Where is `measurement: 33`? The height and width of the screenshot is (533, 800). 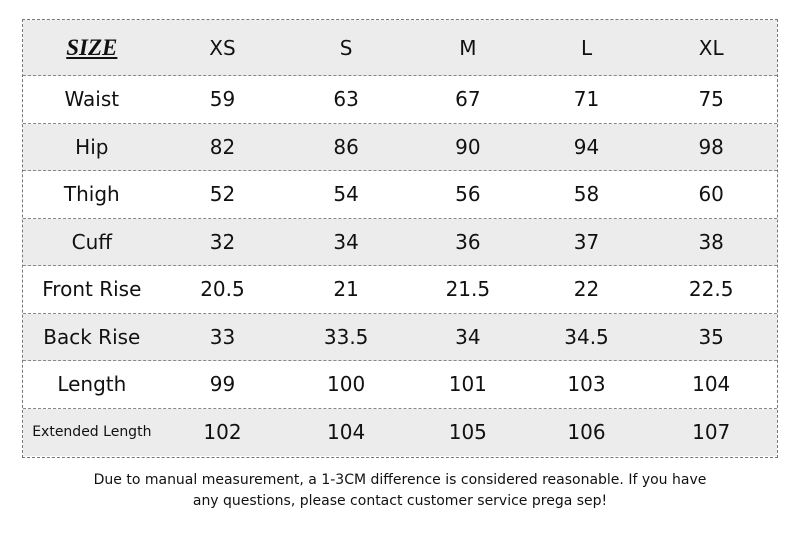
measurement: 33 is located at coordinates (222, 336).